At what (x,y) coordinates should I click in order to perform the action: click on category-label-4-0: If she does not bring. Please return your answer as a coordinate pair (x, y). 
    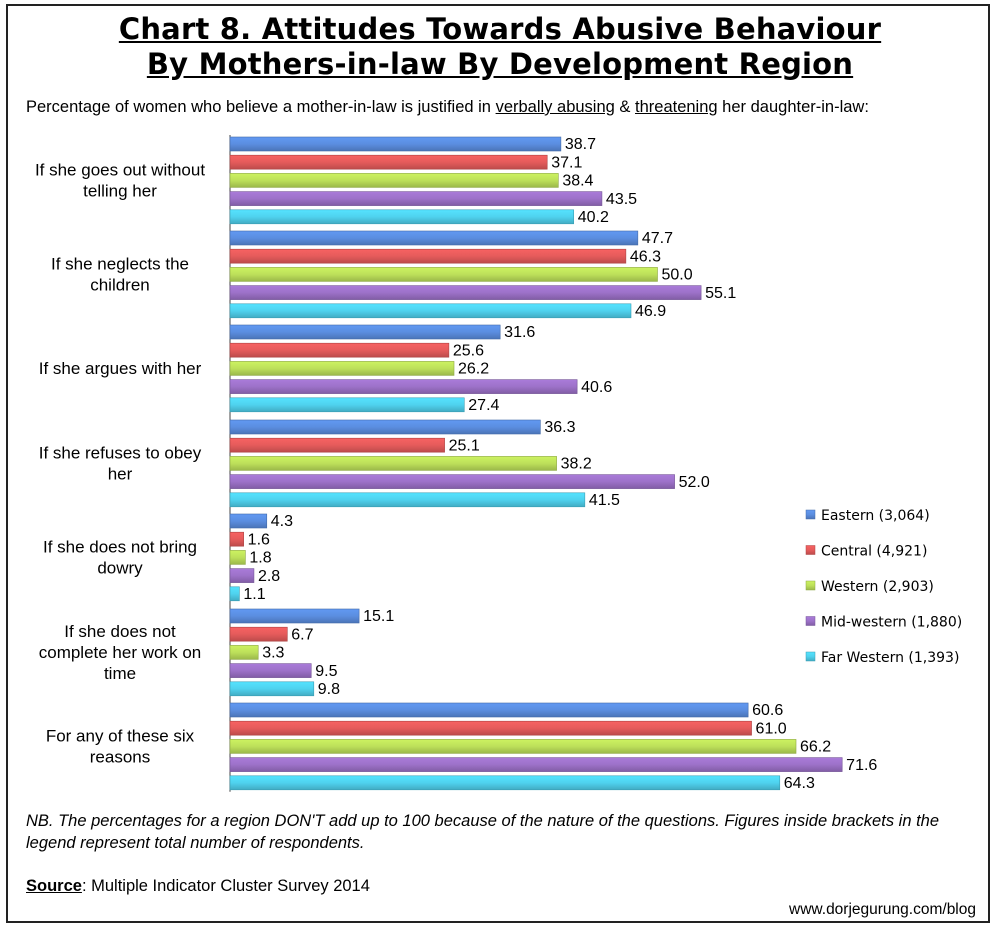
    Looking at the image, I should click on (120, 546).